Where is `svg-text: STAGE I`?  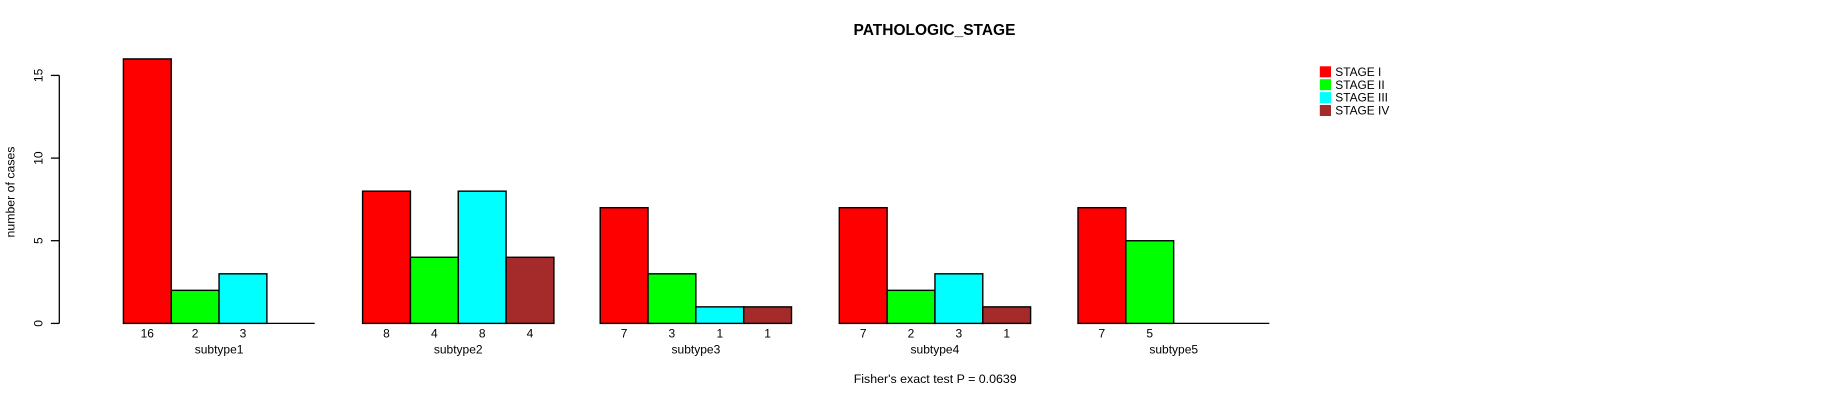 svg-text: STAGE I is located at coordinates (1358, 72).